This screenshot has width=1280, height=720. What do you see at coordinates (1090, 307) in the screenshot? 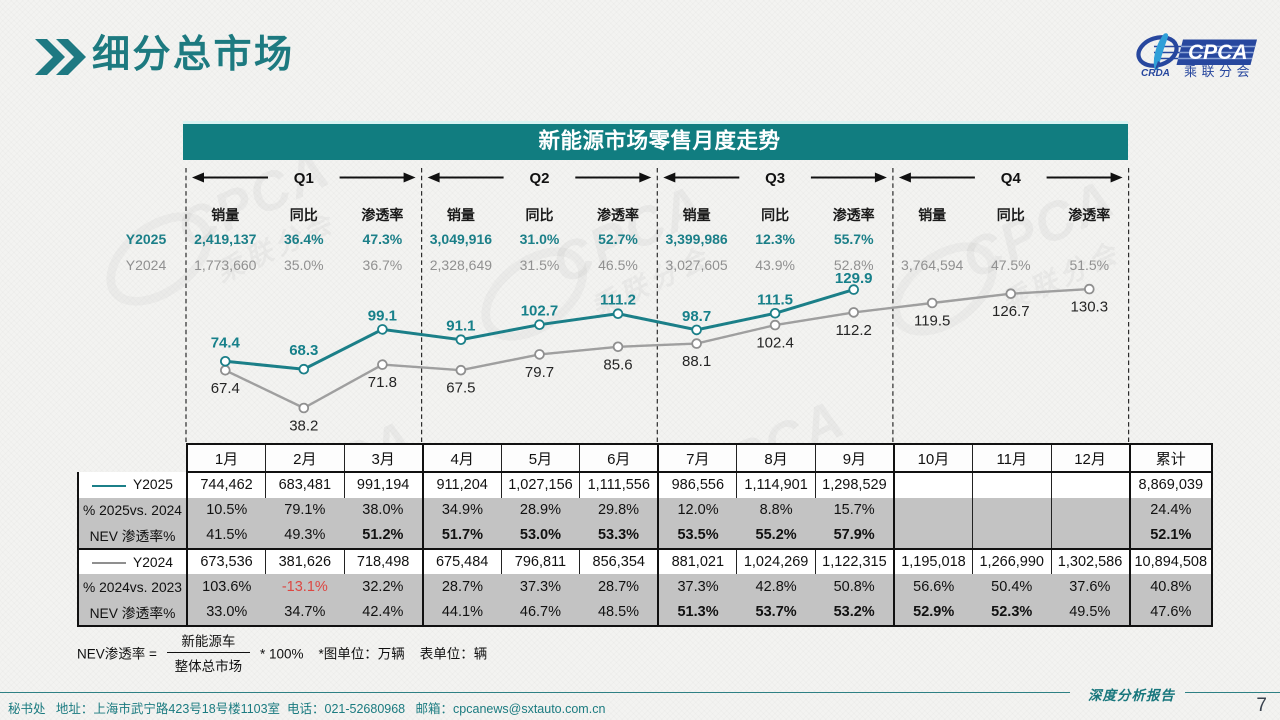
I see `svg-text: 130.3` at bounding box center [1090, 307].